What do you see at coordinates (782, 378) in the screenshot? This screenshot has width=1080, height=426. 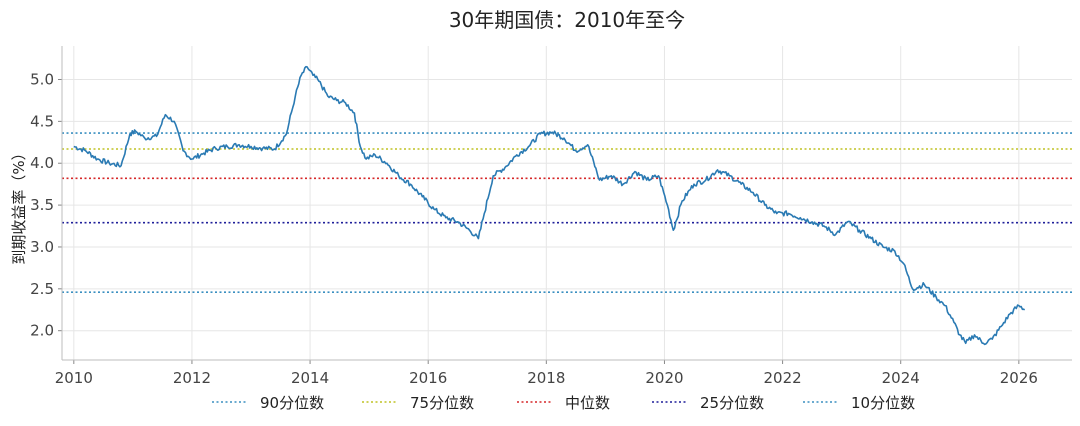 I see `x-tick-label: 2022` at bounding box center [782, 378].